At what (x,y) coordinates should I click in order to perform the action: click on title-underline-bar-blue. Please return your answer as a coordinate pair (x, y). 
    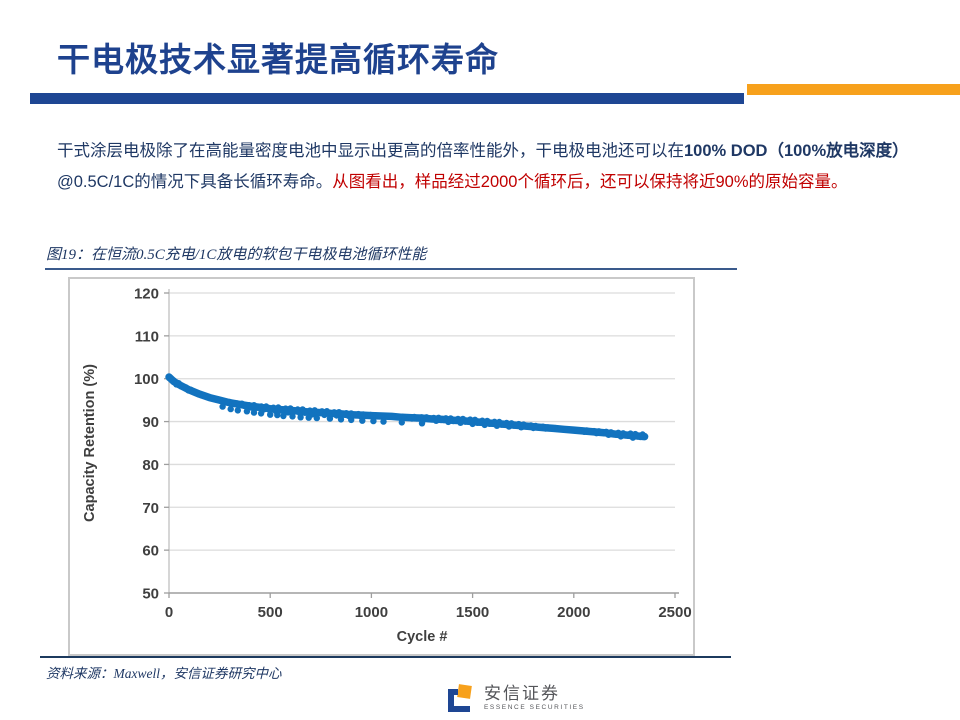
    Looking at the image, I should click on (387, 98).